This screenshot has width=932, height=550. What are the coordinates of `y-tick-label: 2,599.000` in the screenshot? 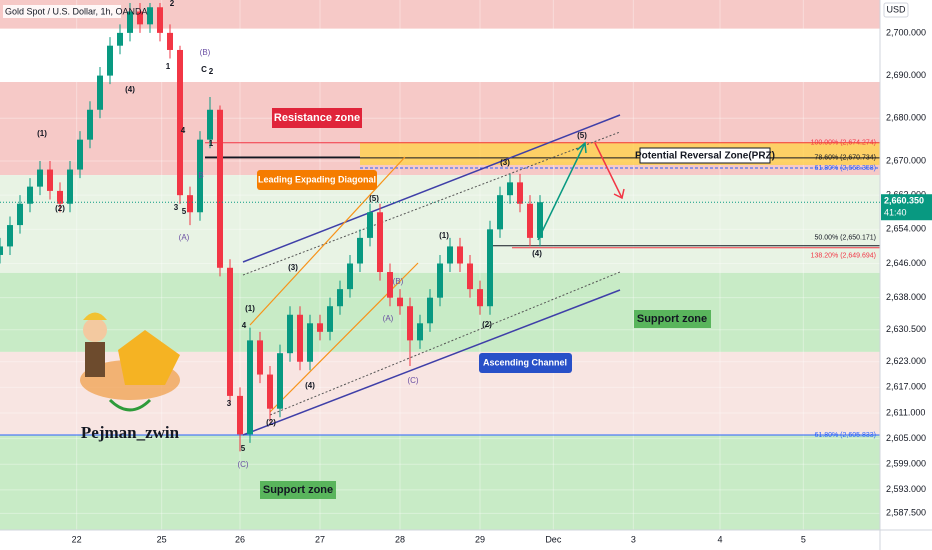 It's located at (906, 464).